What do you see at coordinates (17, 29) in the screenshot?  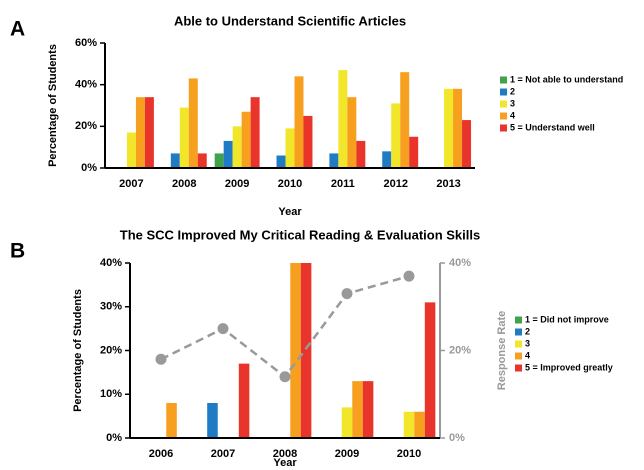 I see `panel-label: A` at bounding box center [17, 29].